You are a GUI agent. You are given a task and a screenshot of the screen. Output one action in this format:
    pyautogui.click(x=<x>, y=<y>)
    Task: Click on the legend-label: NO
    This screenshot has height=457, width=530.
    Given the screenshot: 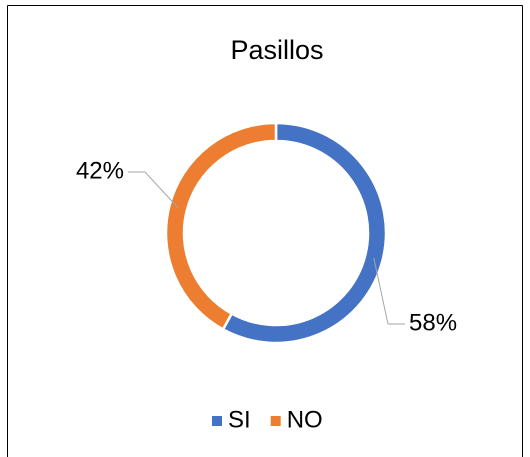 What is the action you would take?
    pyautogui.click(x=305, y=419)
    